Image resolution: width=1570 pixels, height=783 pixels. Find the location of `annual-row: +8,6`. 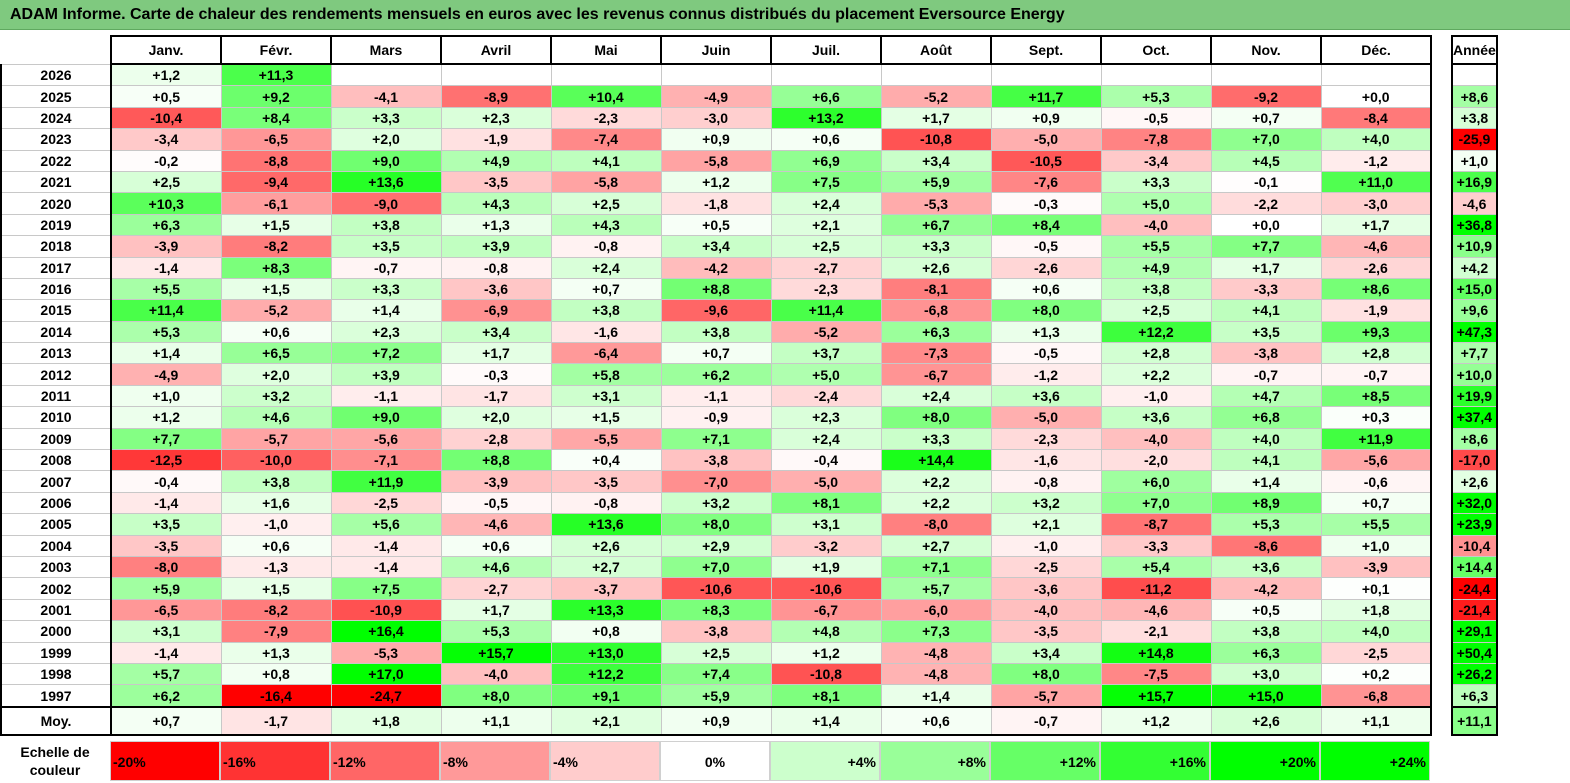

annual-row: +8,6 is located at coordinates (1474, 439).